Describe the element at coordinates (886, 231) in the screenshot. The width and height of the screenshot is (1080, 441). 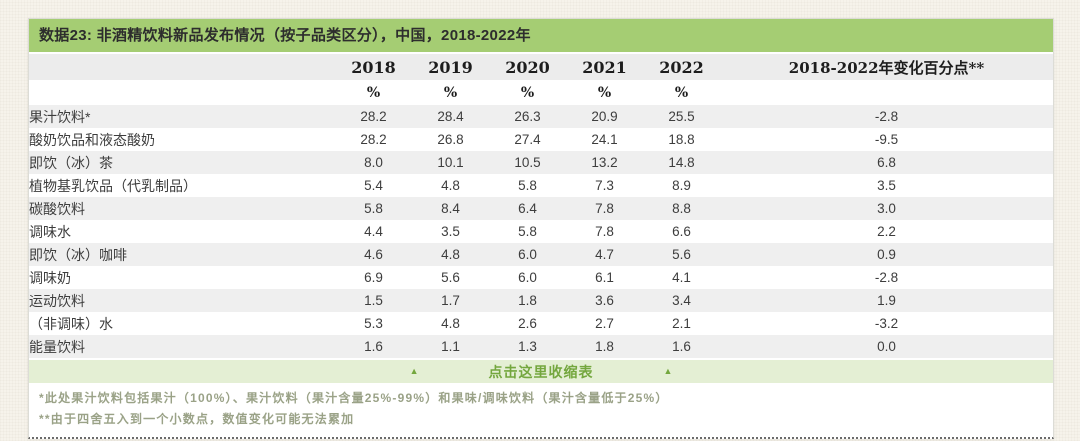
I see `change-value-cell: 2.2` at that location.